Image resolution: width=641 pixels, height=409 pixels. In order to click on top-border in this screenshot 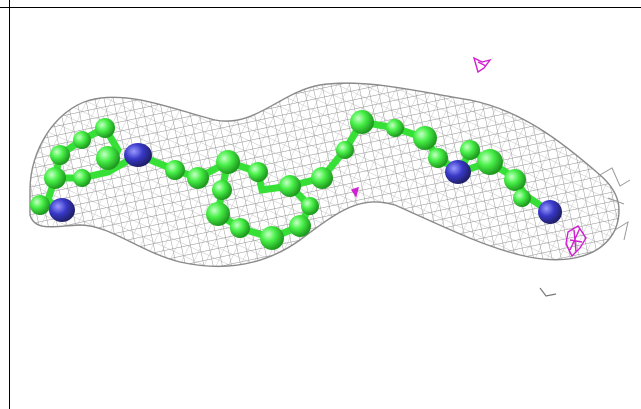, I will do `click(320, 7)`.